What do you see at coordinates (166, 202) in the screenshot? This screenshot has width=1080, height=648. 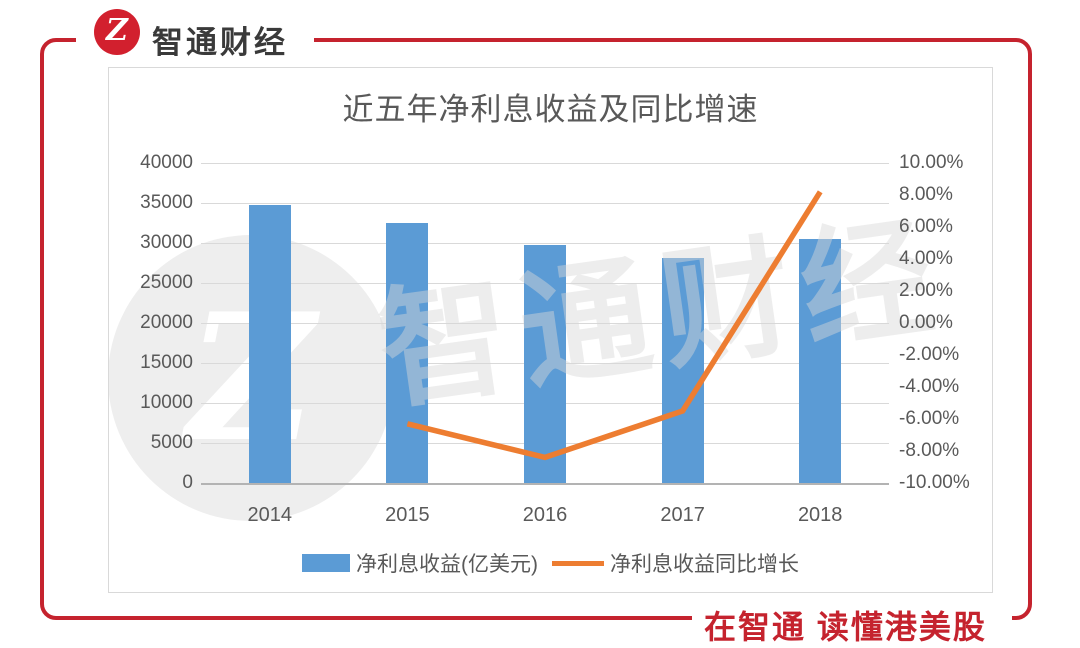 I see `y-axis-left-tick: 35000` at bounding box center [166, 202].